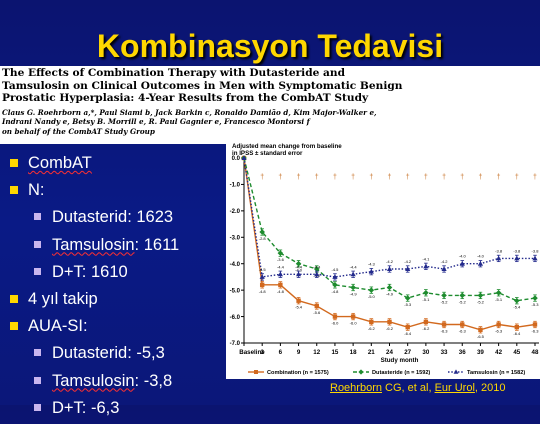 Image resolution: width=540 pixels, height=424 pixels. Describe the element at coordinates (463, 301) in the screenshot. I see `data-label: -5.2` at that location.